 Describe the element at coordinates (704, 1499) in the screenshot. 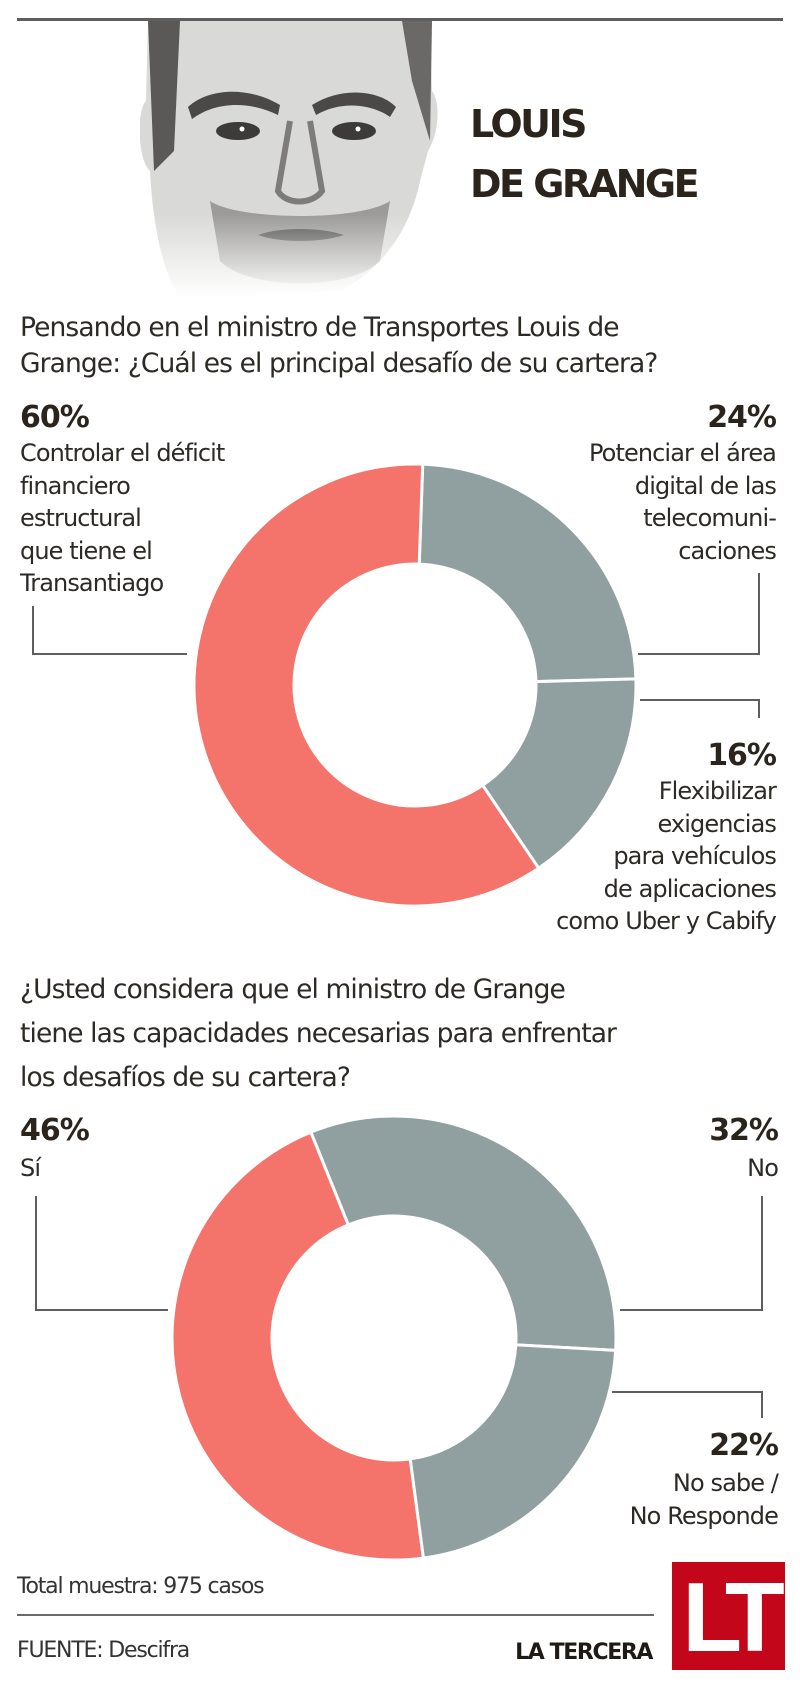

I see `slice-description: No sabe / No Responde` at that location.